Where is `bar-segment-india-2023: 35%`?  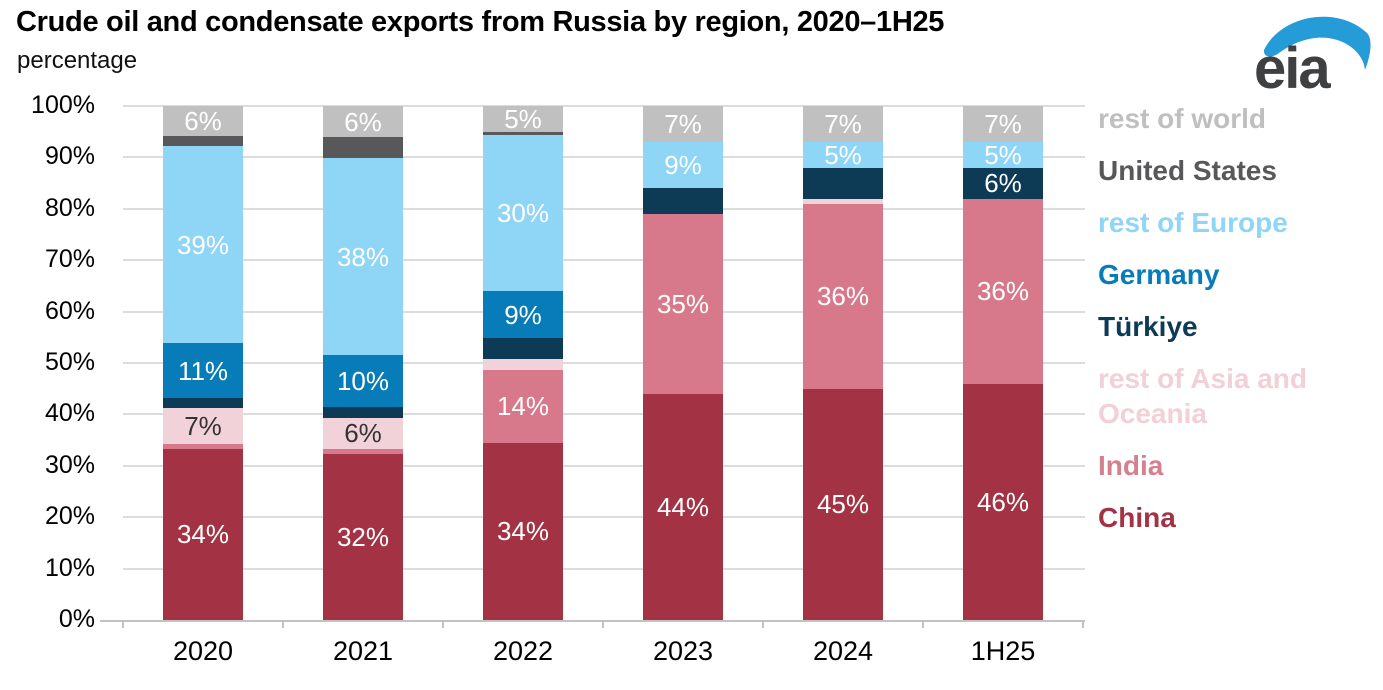 bar-segment-india-2023: 35% is located at coordinates (683, 303).